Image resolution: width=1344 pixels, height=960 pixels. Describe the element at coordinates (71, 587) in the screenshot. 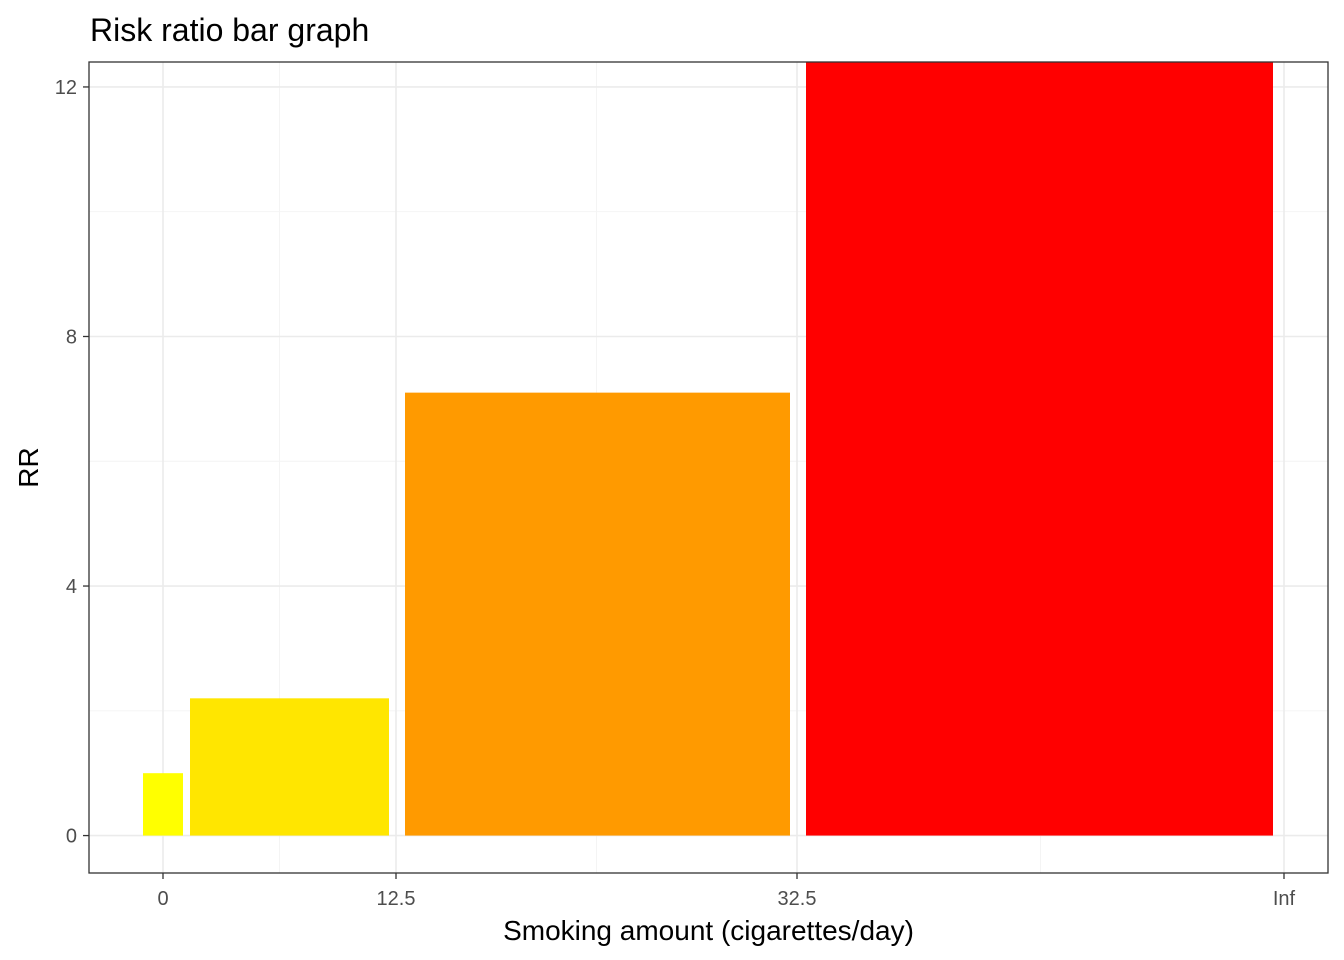

I see `y-tick-label: 4` at that location.